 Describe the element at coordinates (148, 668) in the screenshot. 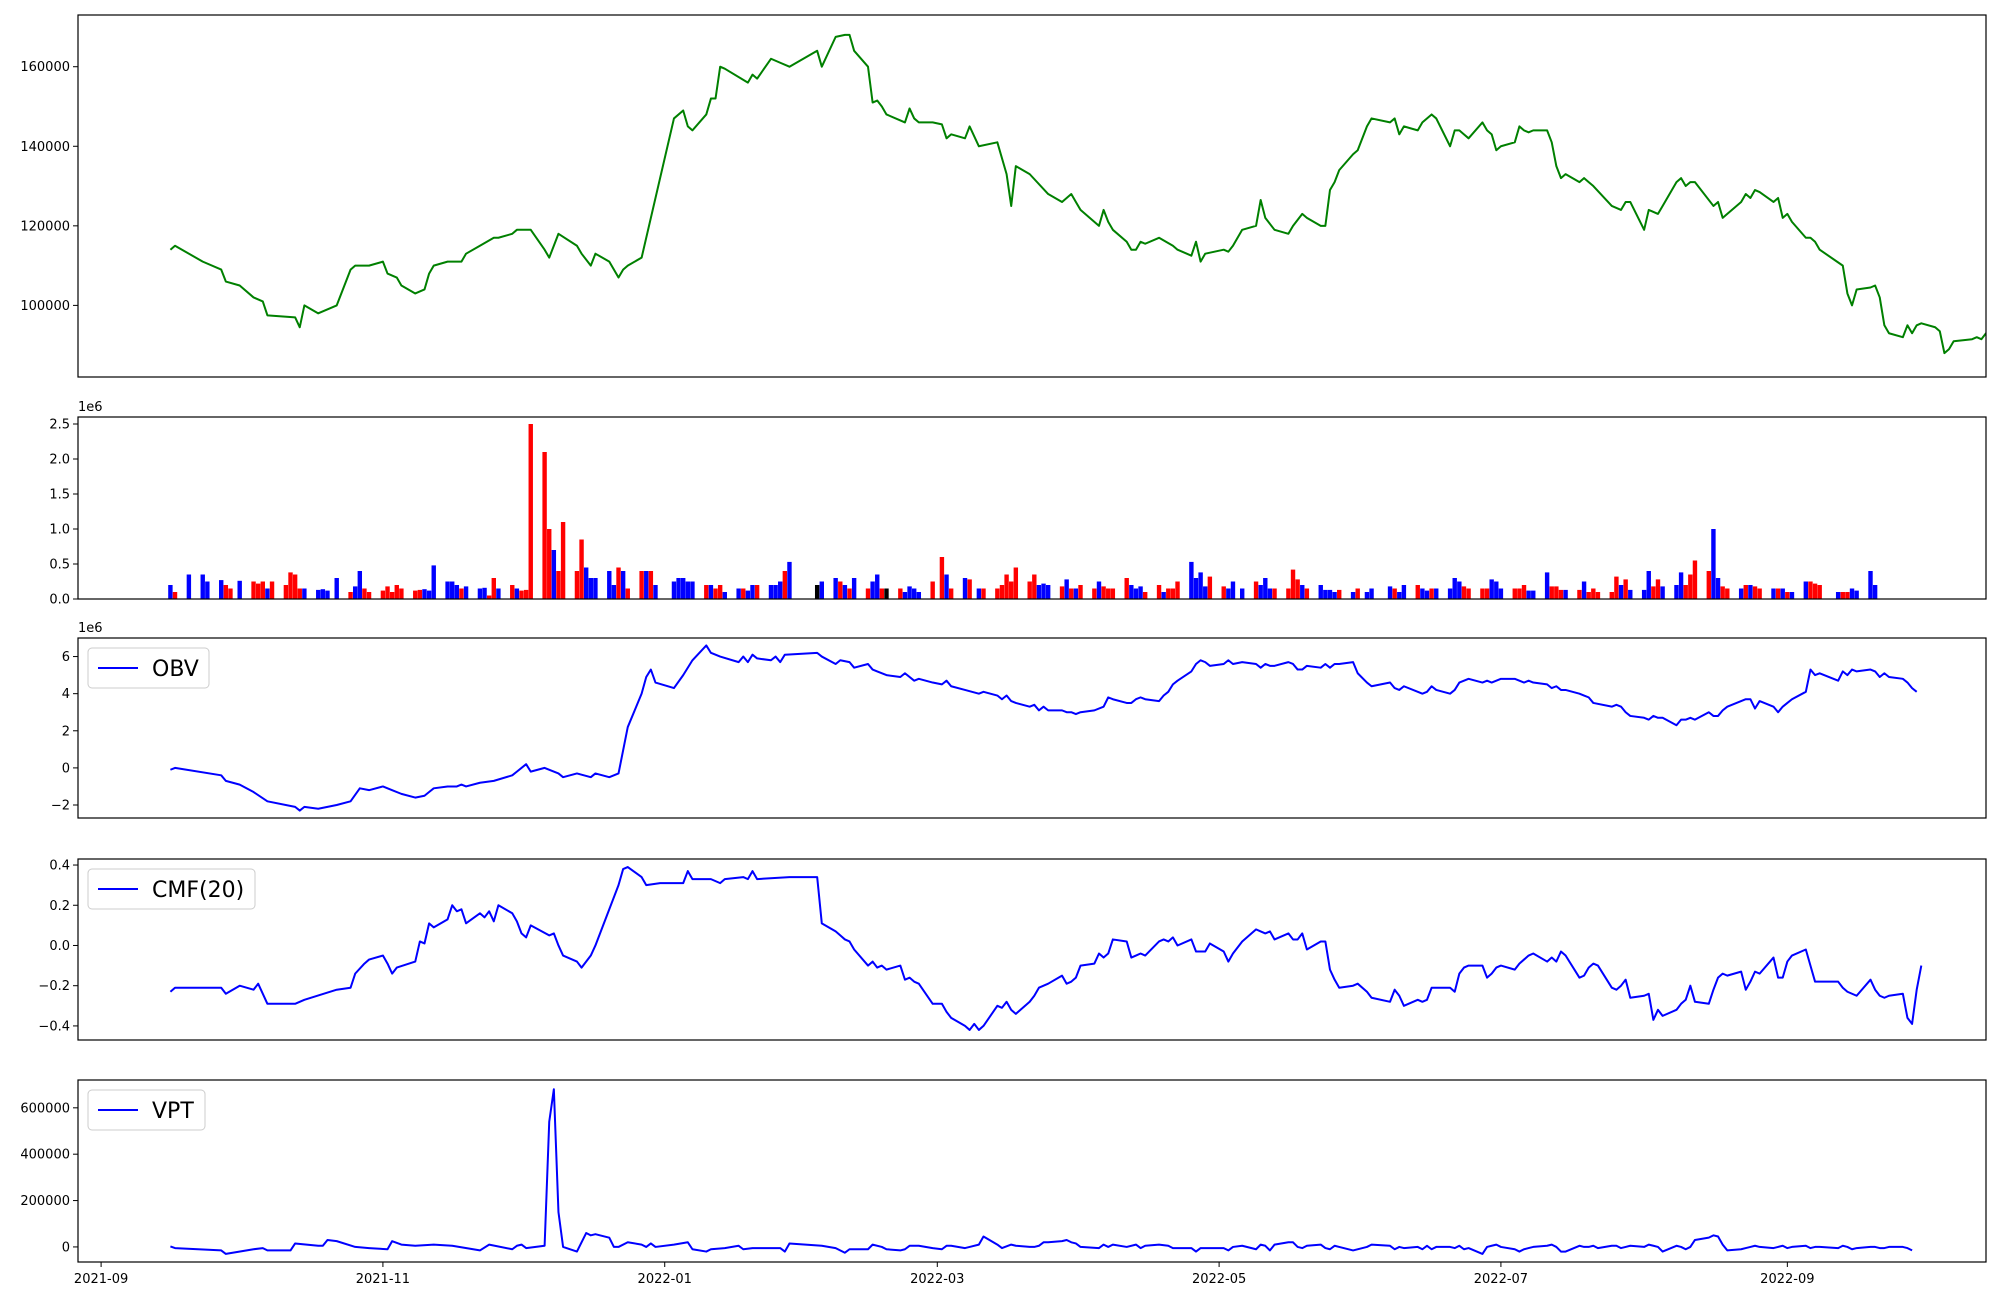

I see `legend: OBV` at that location.